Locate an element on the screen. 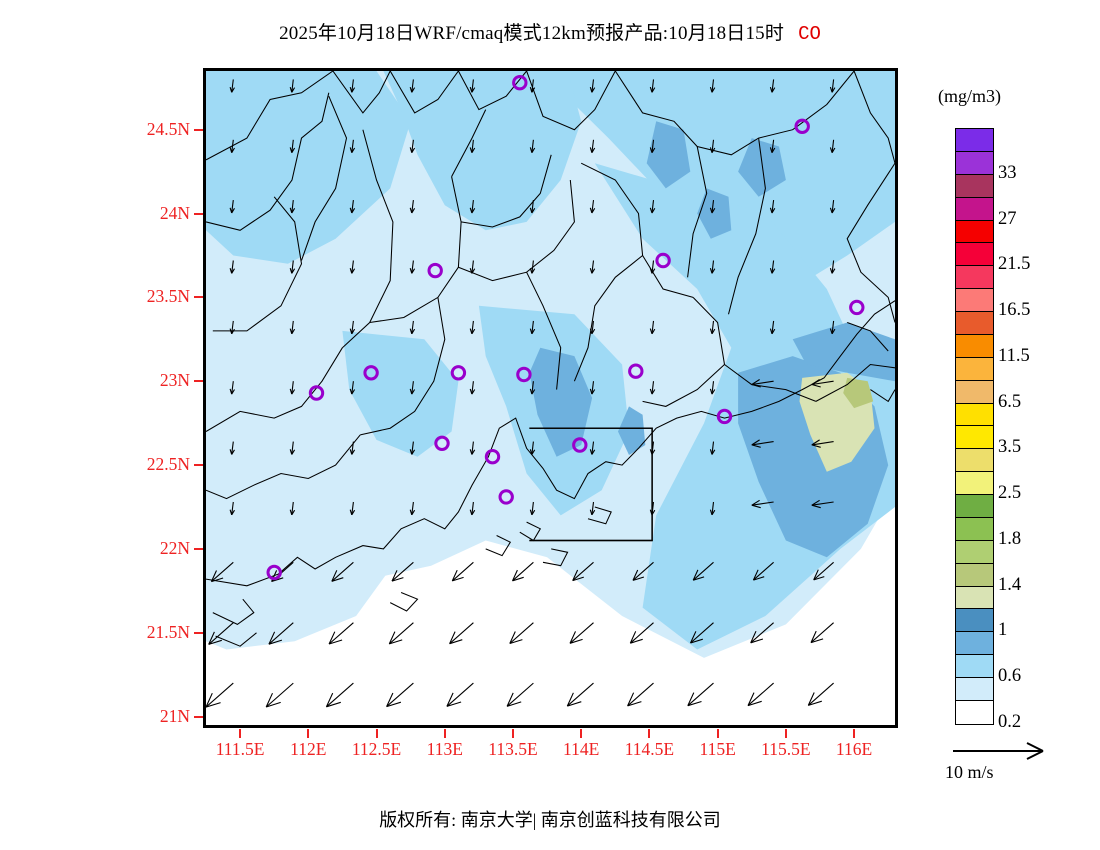 This screenshot has height=850, width=1100. x-axis-tick-label: 115E is located at coordinates (717, 749).